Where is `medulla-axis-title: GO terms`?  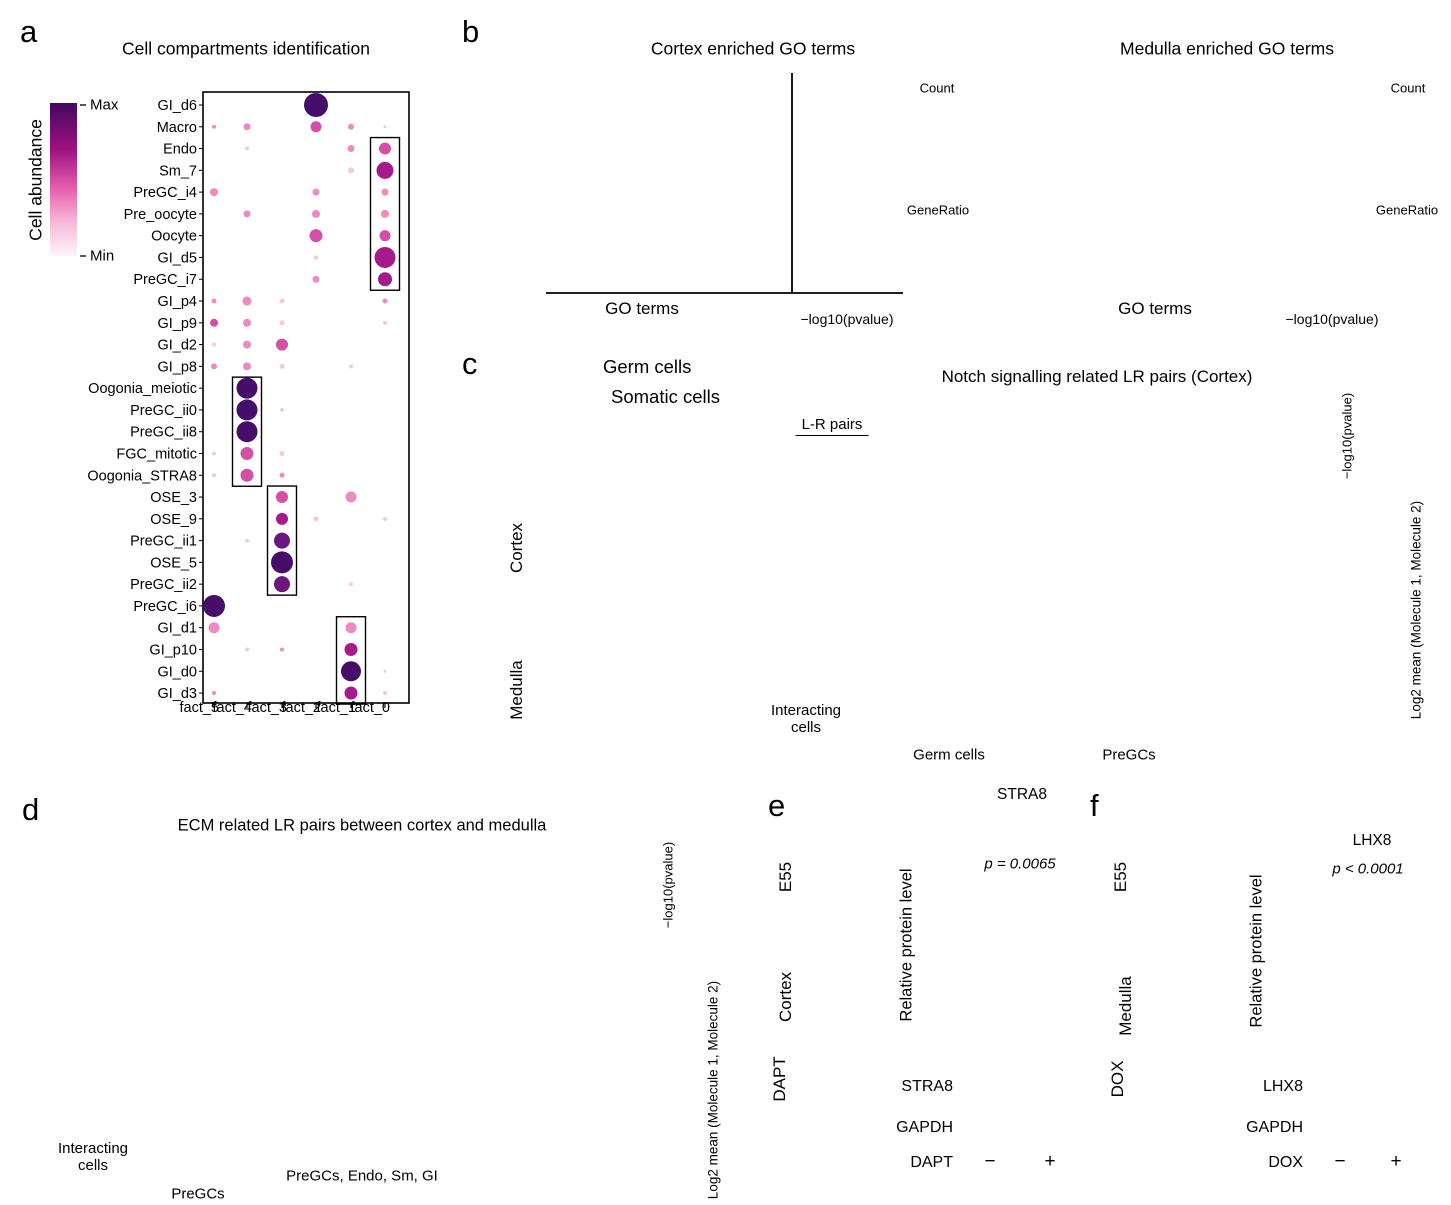 medulla-axis-title: GO terms is located at coordinates (1155, 308).